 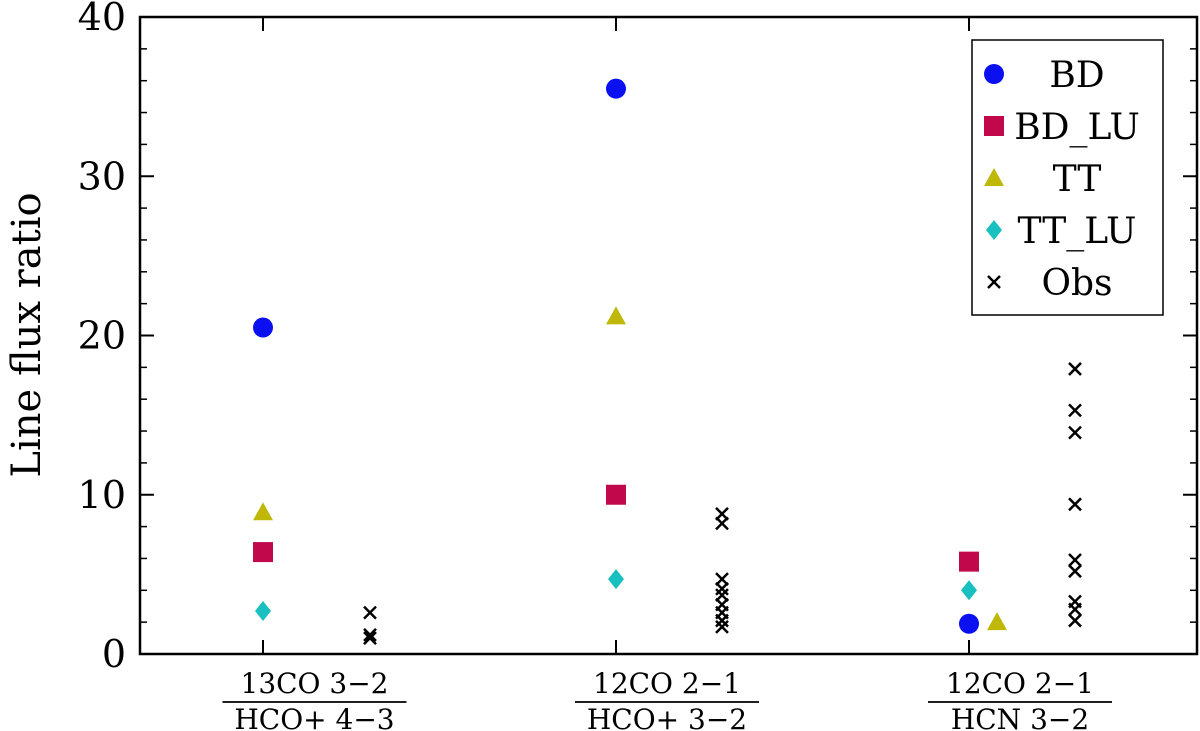 I want to click on category-denominator: HCO+ 3−2, so click(x=667, y=717).